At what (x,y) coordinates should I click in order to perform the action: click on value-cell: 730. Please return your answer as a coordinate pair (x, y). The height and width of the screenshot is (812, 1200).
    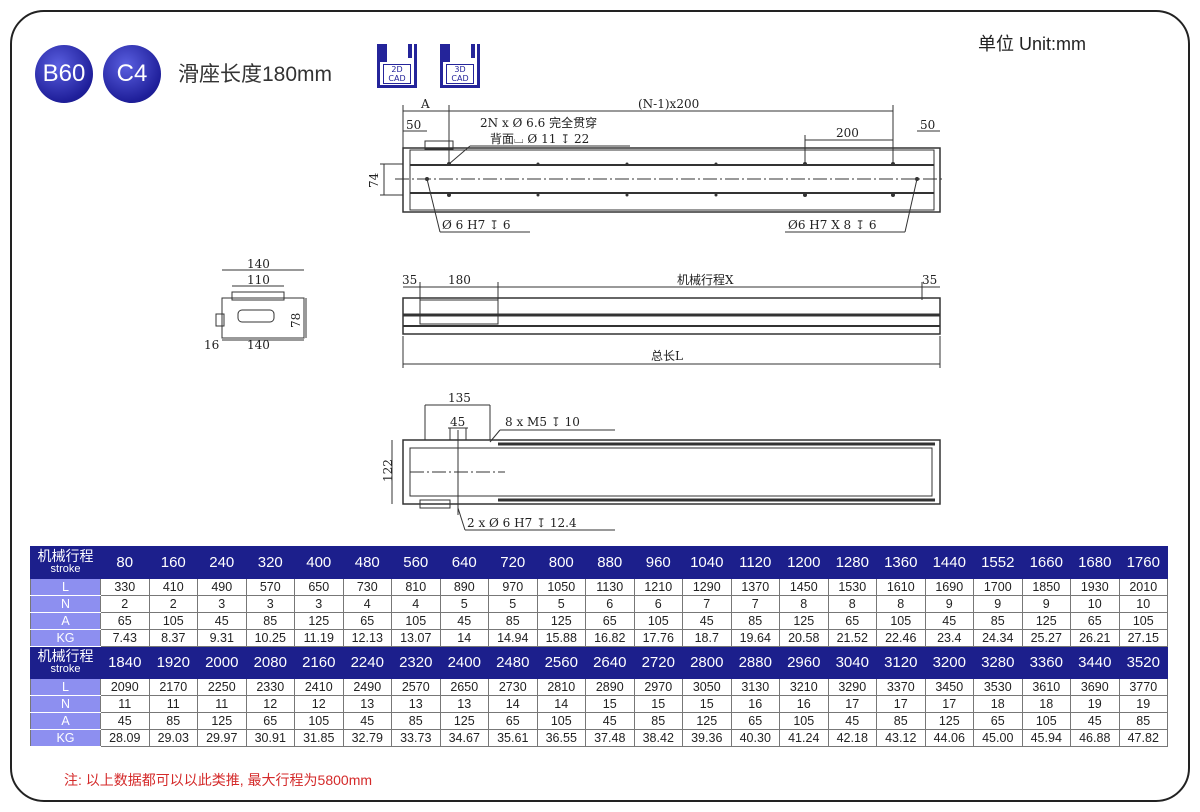
    Looking at the image, I should click on (367, 587).